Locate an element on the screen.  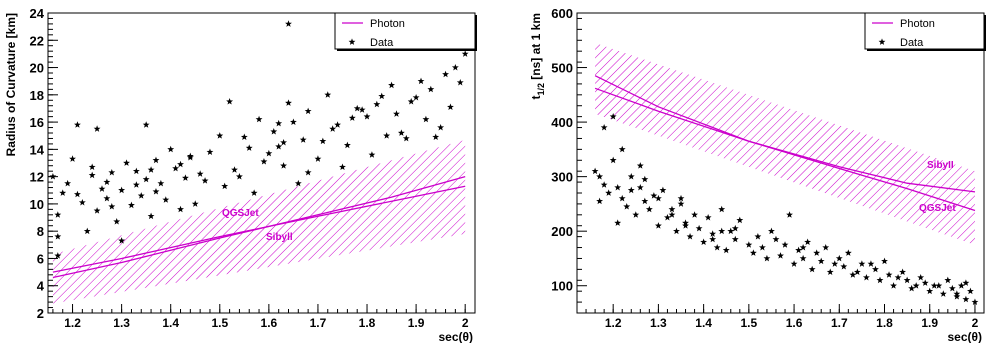
x-tick-label: 2 is located at coordinates (975, 323).